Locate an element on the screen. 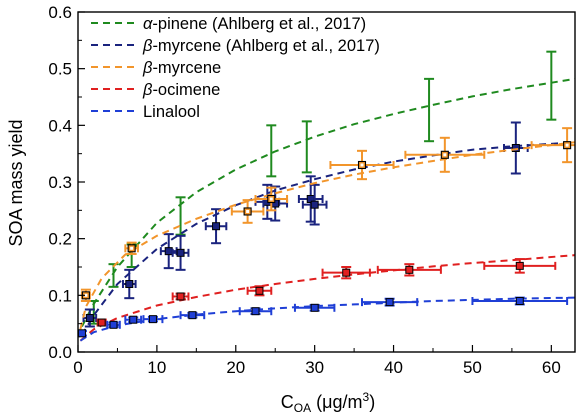  legend-label-text: -myrcene is located at coordinates (186, 68).